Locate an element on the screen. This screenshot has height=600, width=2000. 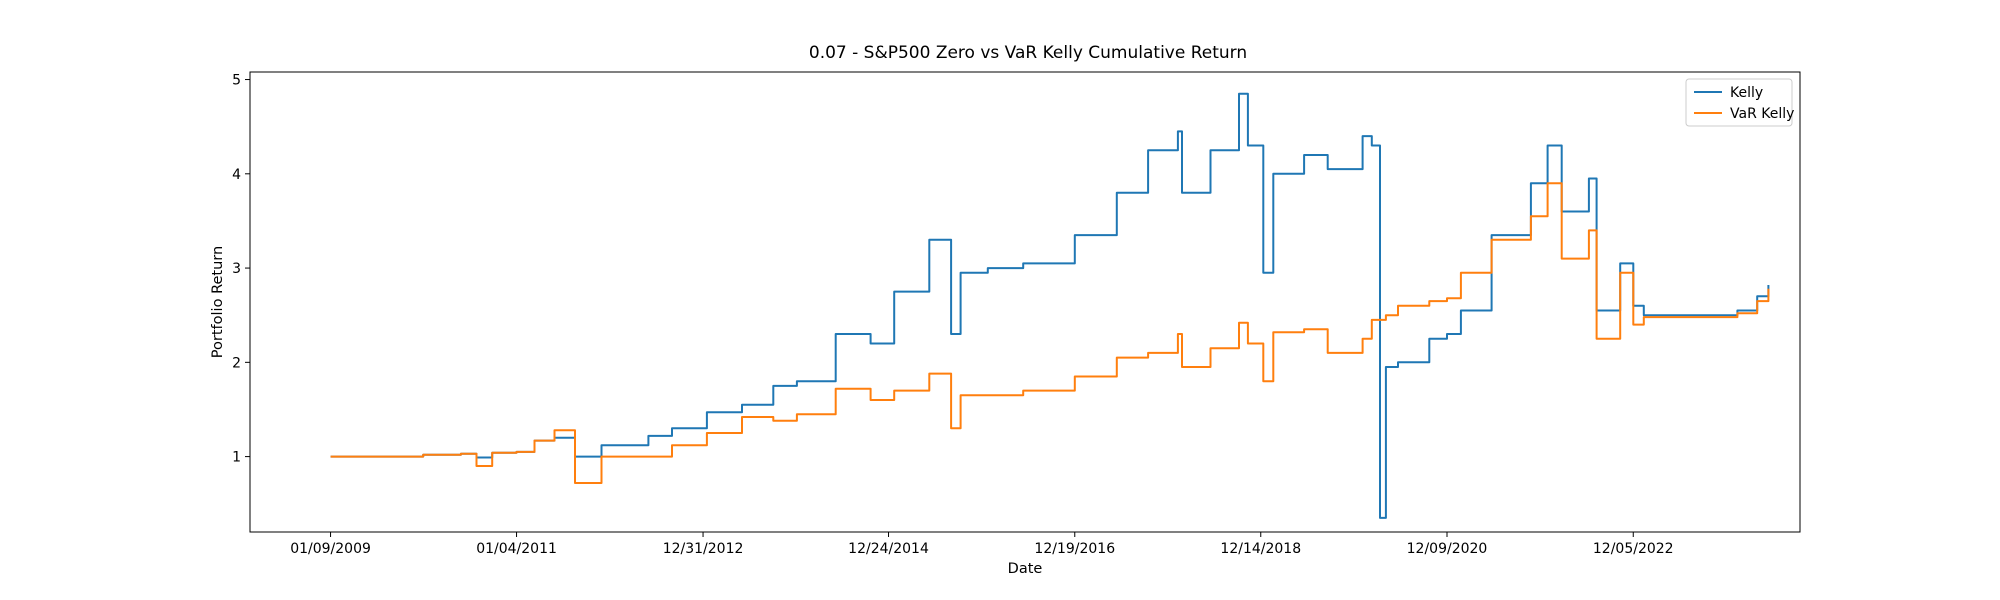
x-tick-label-7: 12/05/2022 is located at coordinates (1633, 549).